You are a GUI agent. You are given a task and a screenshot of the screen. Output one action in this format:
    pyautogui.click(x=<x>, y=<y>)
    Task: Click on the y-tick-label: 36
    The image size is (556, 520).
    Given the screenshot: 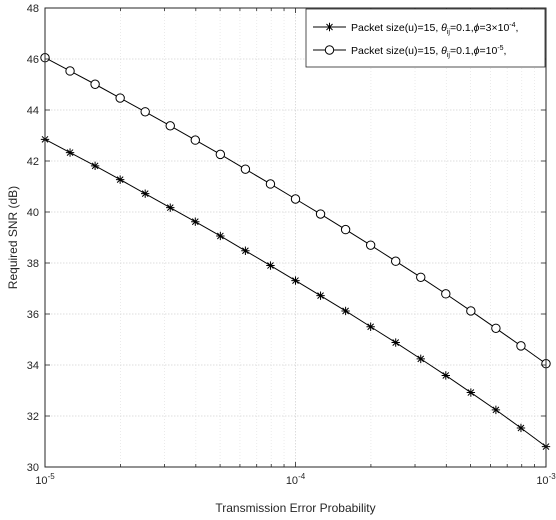 What is the action you would take?
    pyautogui.click(x=33, y=315)
    